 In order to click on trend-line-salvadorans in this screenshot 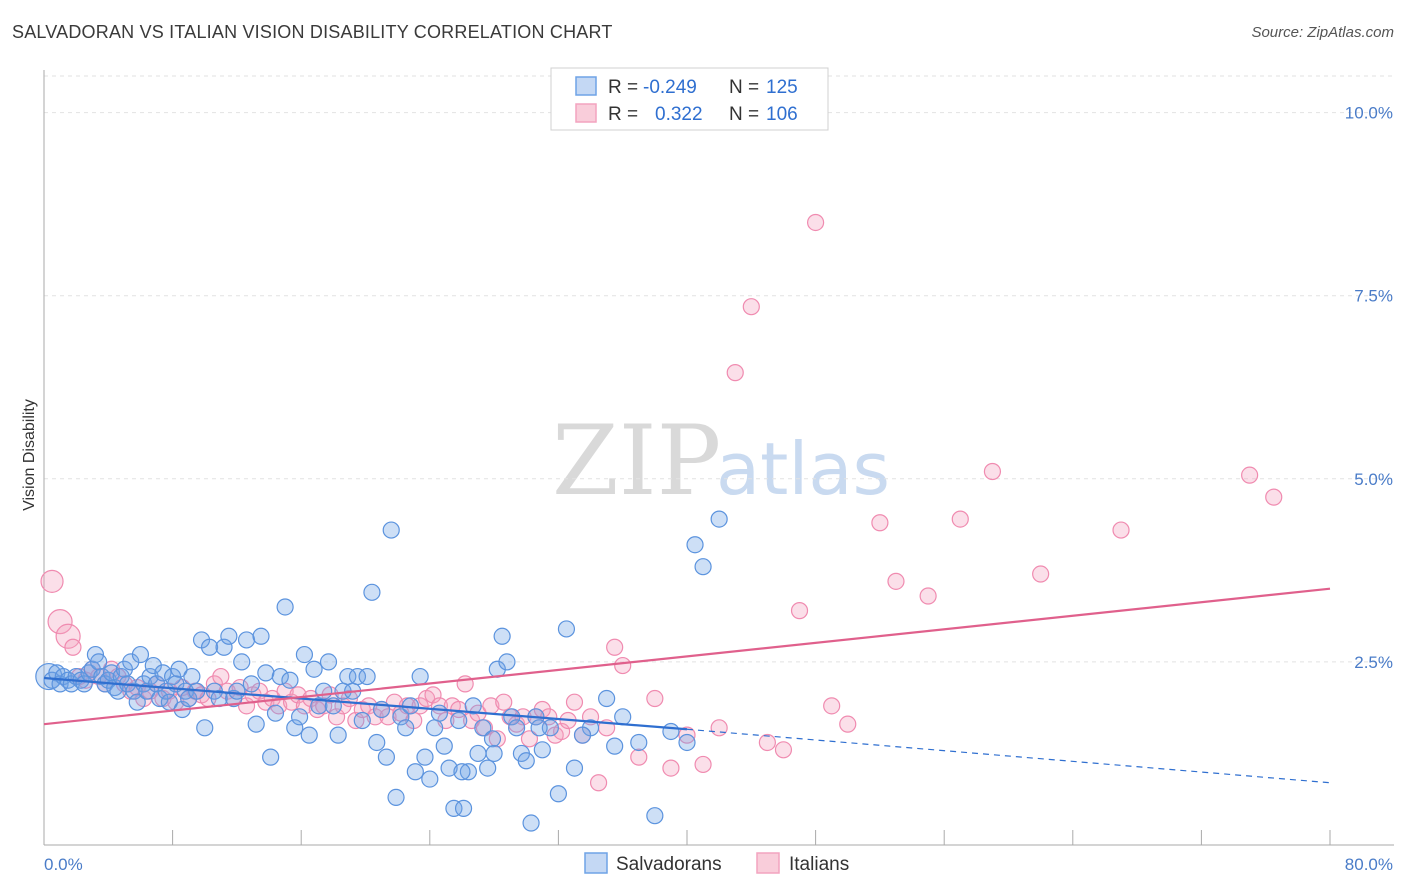, I will do `click(365, 703)`.